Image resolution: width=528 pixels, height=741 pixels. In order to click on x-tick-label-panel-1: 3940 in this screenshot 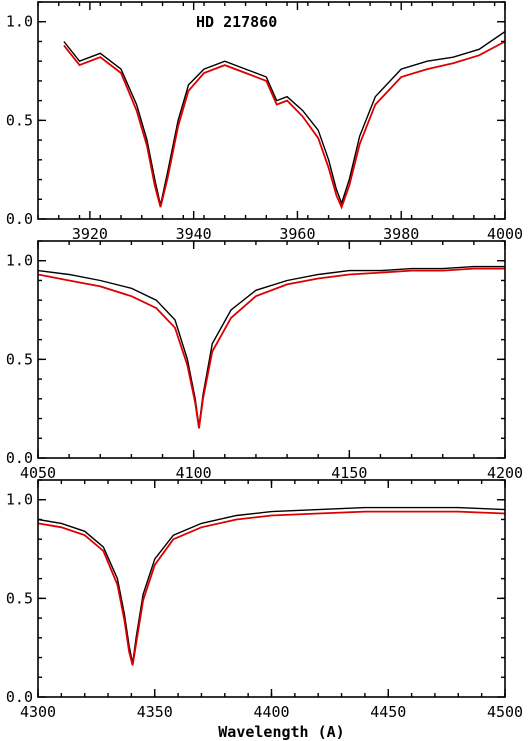, I will do `click(194, 234)`.